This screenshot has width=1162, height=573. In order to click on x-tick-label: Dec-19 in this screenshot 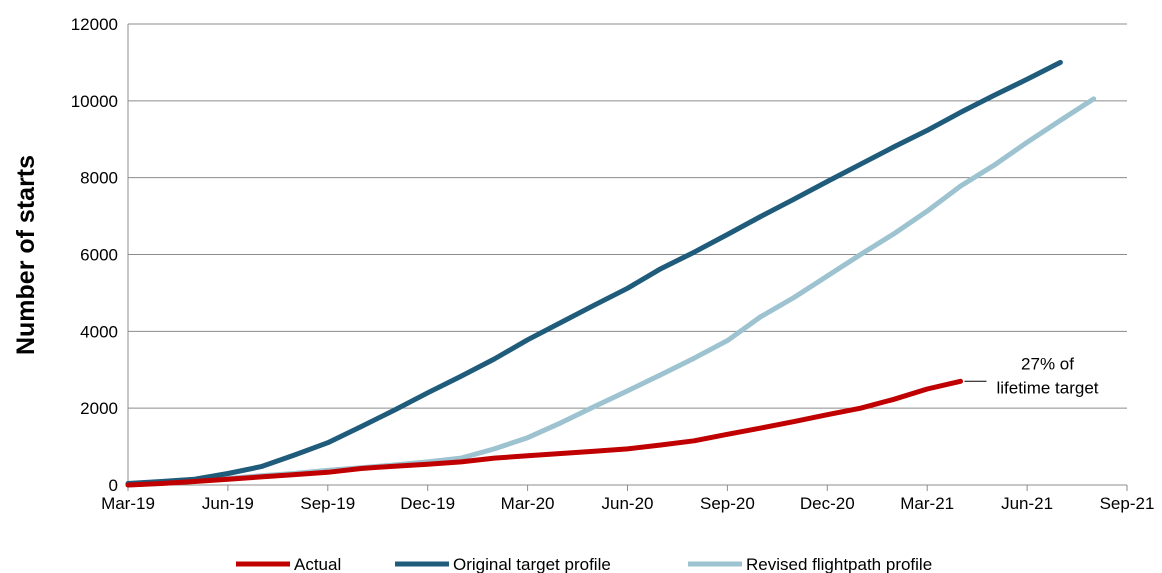, I will do `click(427, 503)`.